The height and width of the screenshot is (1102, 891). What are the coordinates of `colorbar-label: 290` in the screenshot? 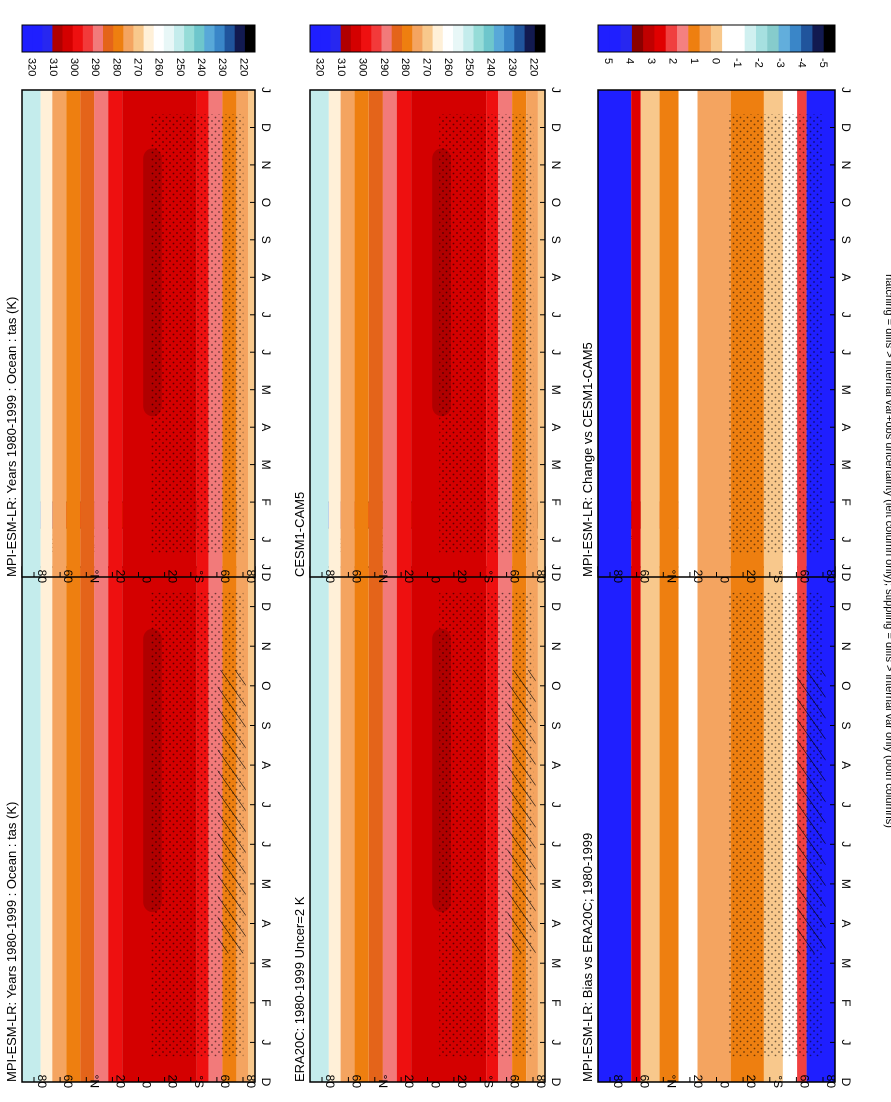 It's located at (95, 67).